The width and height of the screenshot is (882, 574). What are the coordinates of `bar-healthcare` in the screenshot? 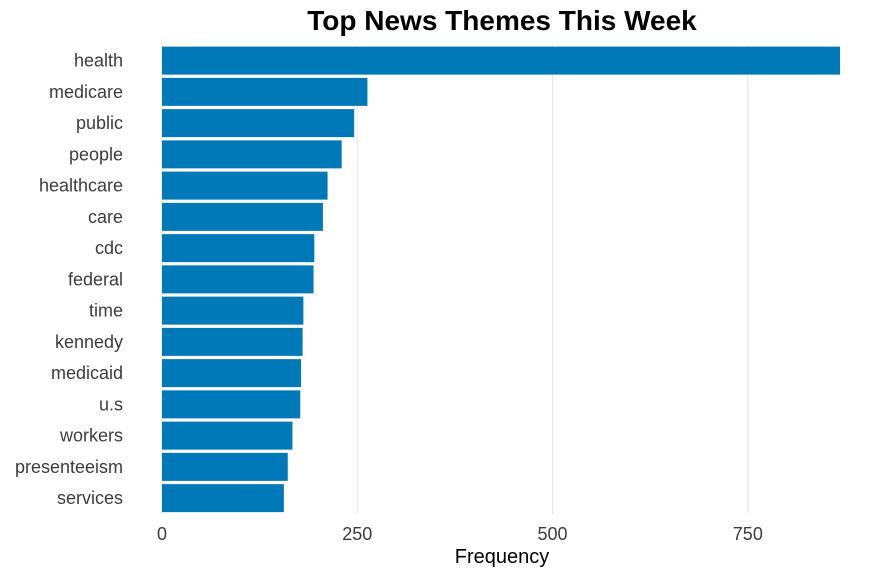 It's located at (245, 185).